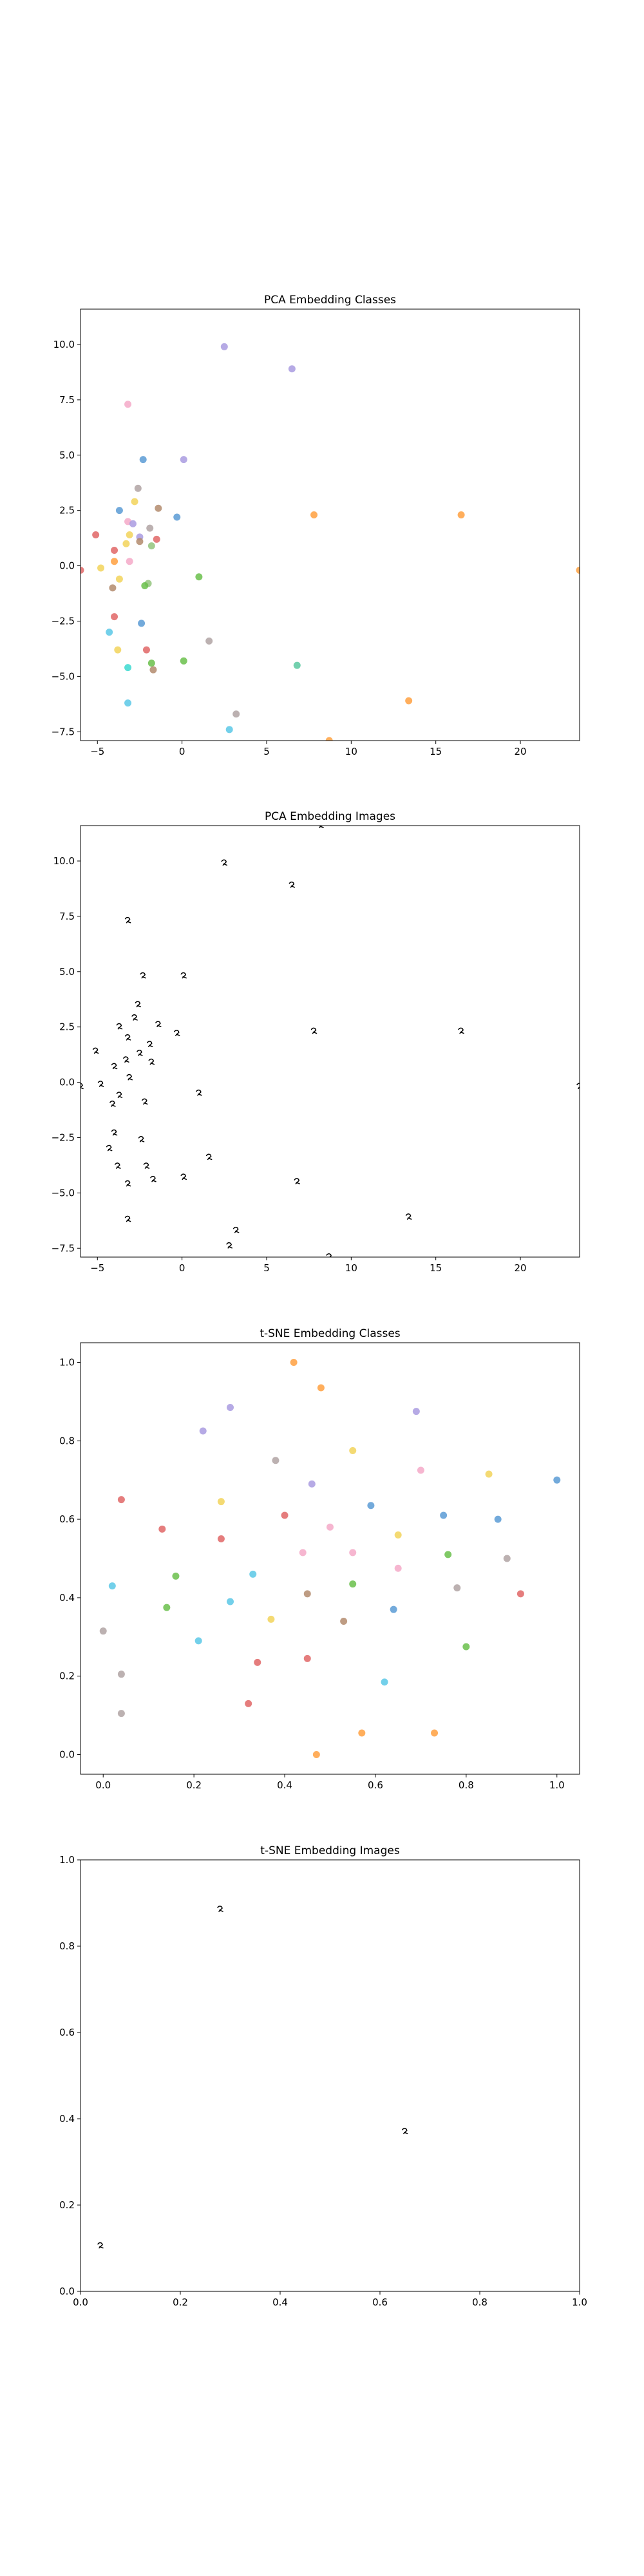 The image size is (644, 2576). I want to click on x-tick-label: 1.0, so click(557, 1785).